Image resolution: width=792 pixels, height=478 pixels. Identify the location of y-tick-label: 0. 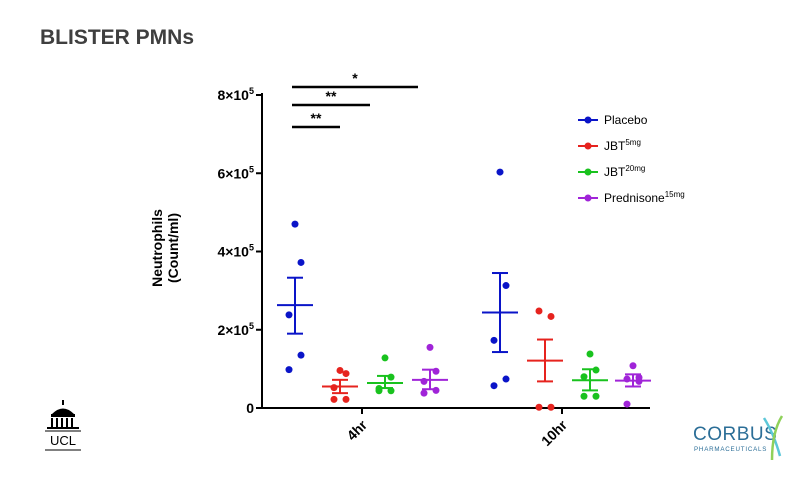
(250, 408).